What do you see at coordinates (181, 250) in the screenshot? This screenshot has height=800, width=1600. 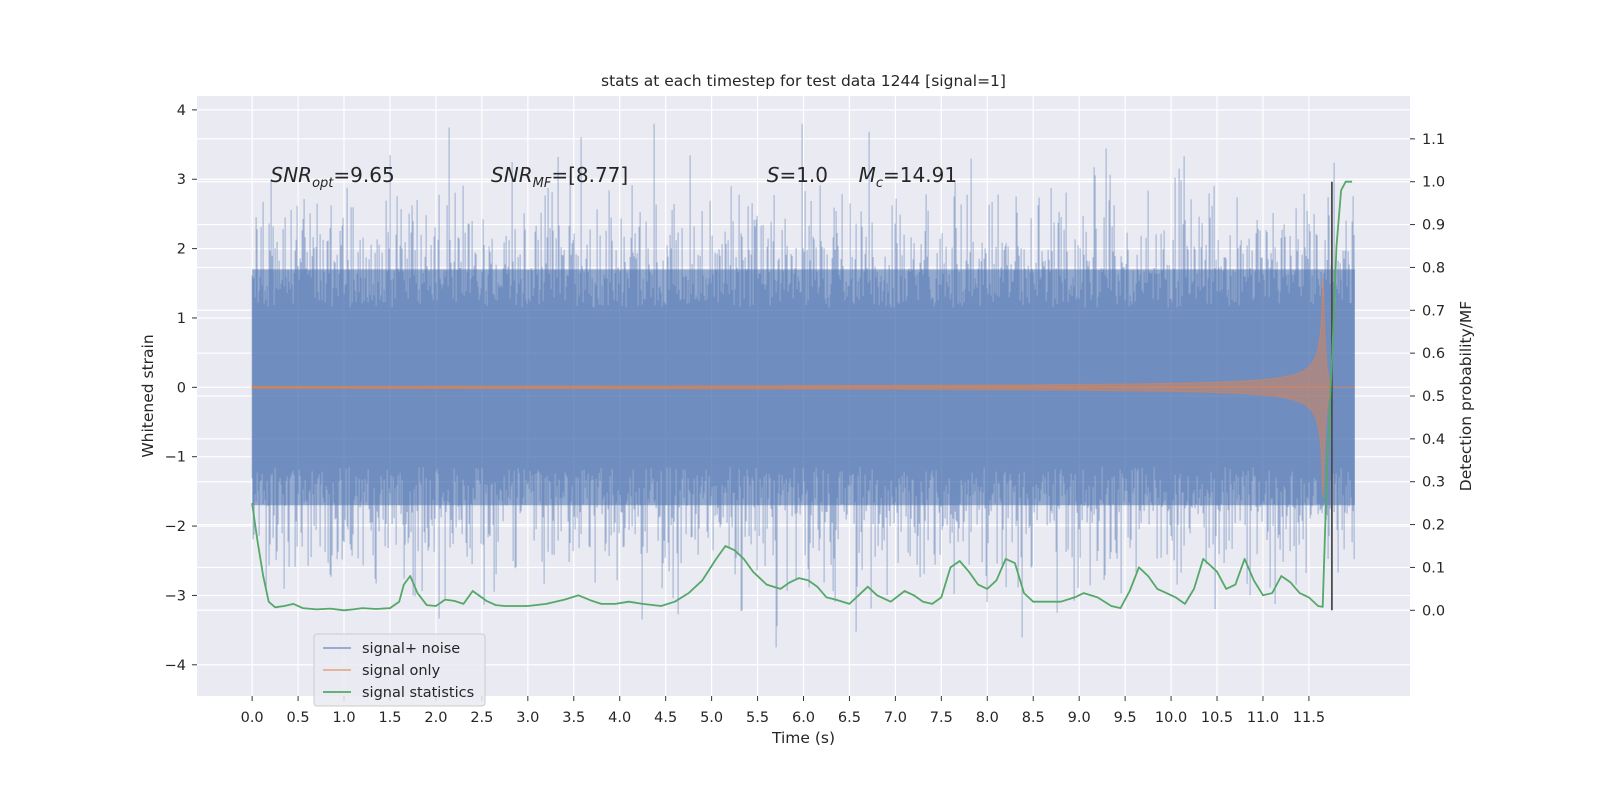 I see `y-tick-label: 2` at bounding box center [181, 250].